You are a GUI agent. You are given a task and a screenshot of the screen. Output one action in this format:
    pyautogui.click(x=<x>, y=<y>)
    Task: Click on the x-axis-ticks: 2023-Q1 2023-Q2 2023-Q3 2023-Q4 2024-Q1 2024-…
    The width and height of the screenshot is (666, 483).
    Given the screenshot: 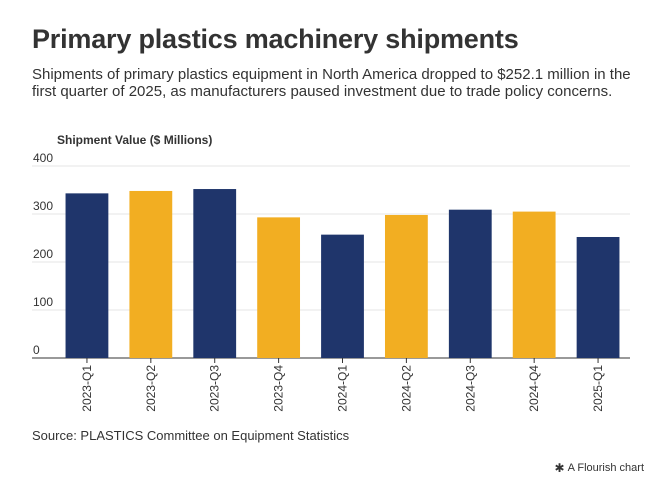 What is the action you would take?
    pyautogui.click(x=342, y=385)
    